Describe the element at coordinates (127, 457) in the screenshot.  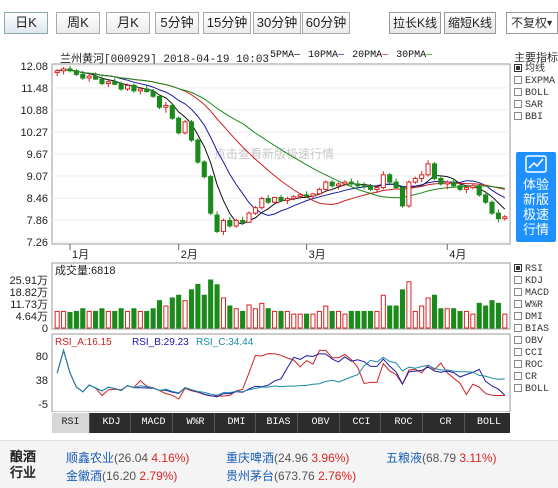
I see `stock-link: 顺鑫农业(26.04 4.16%)` at that location.